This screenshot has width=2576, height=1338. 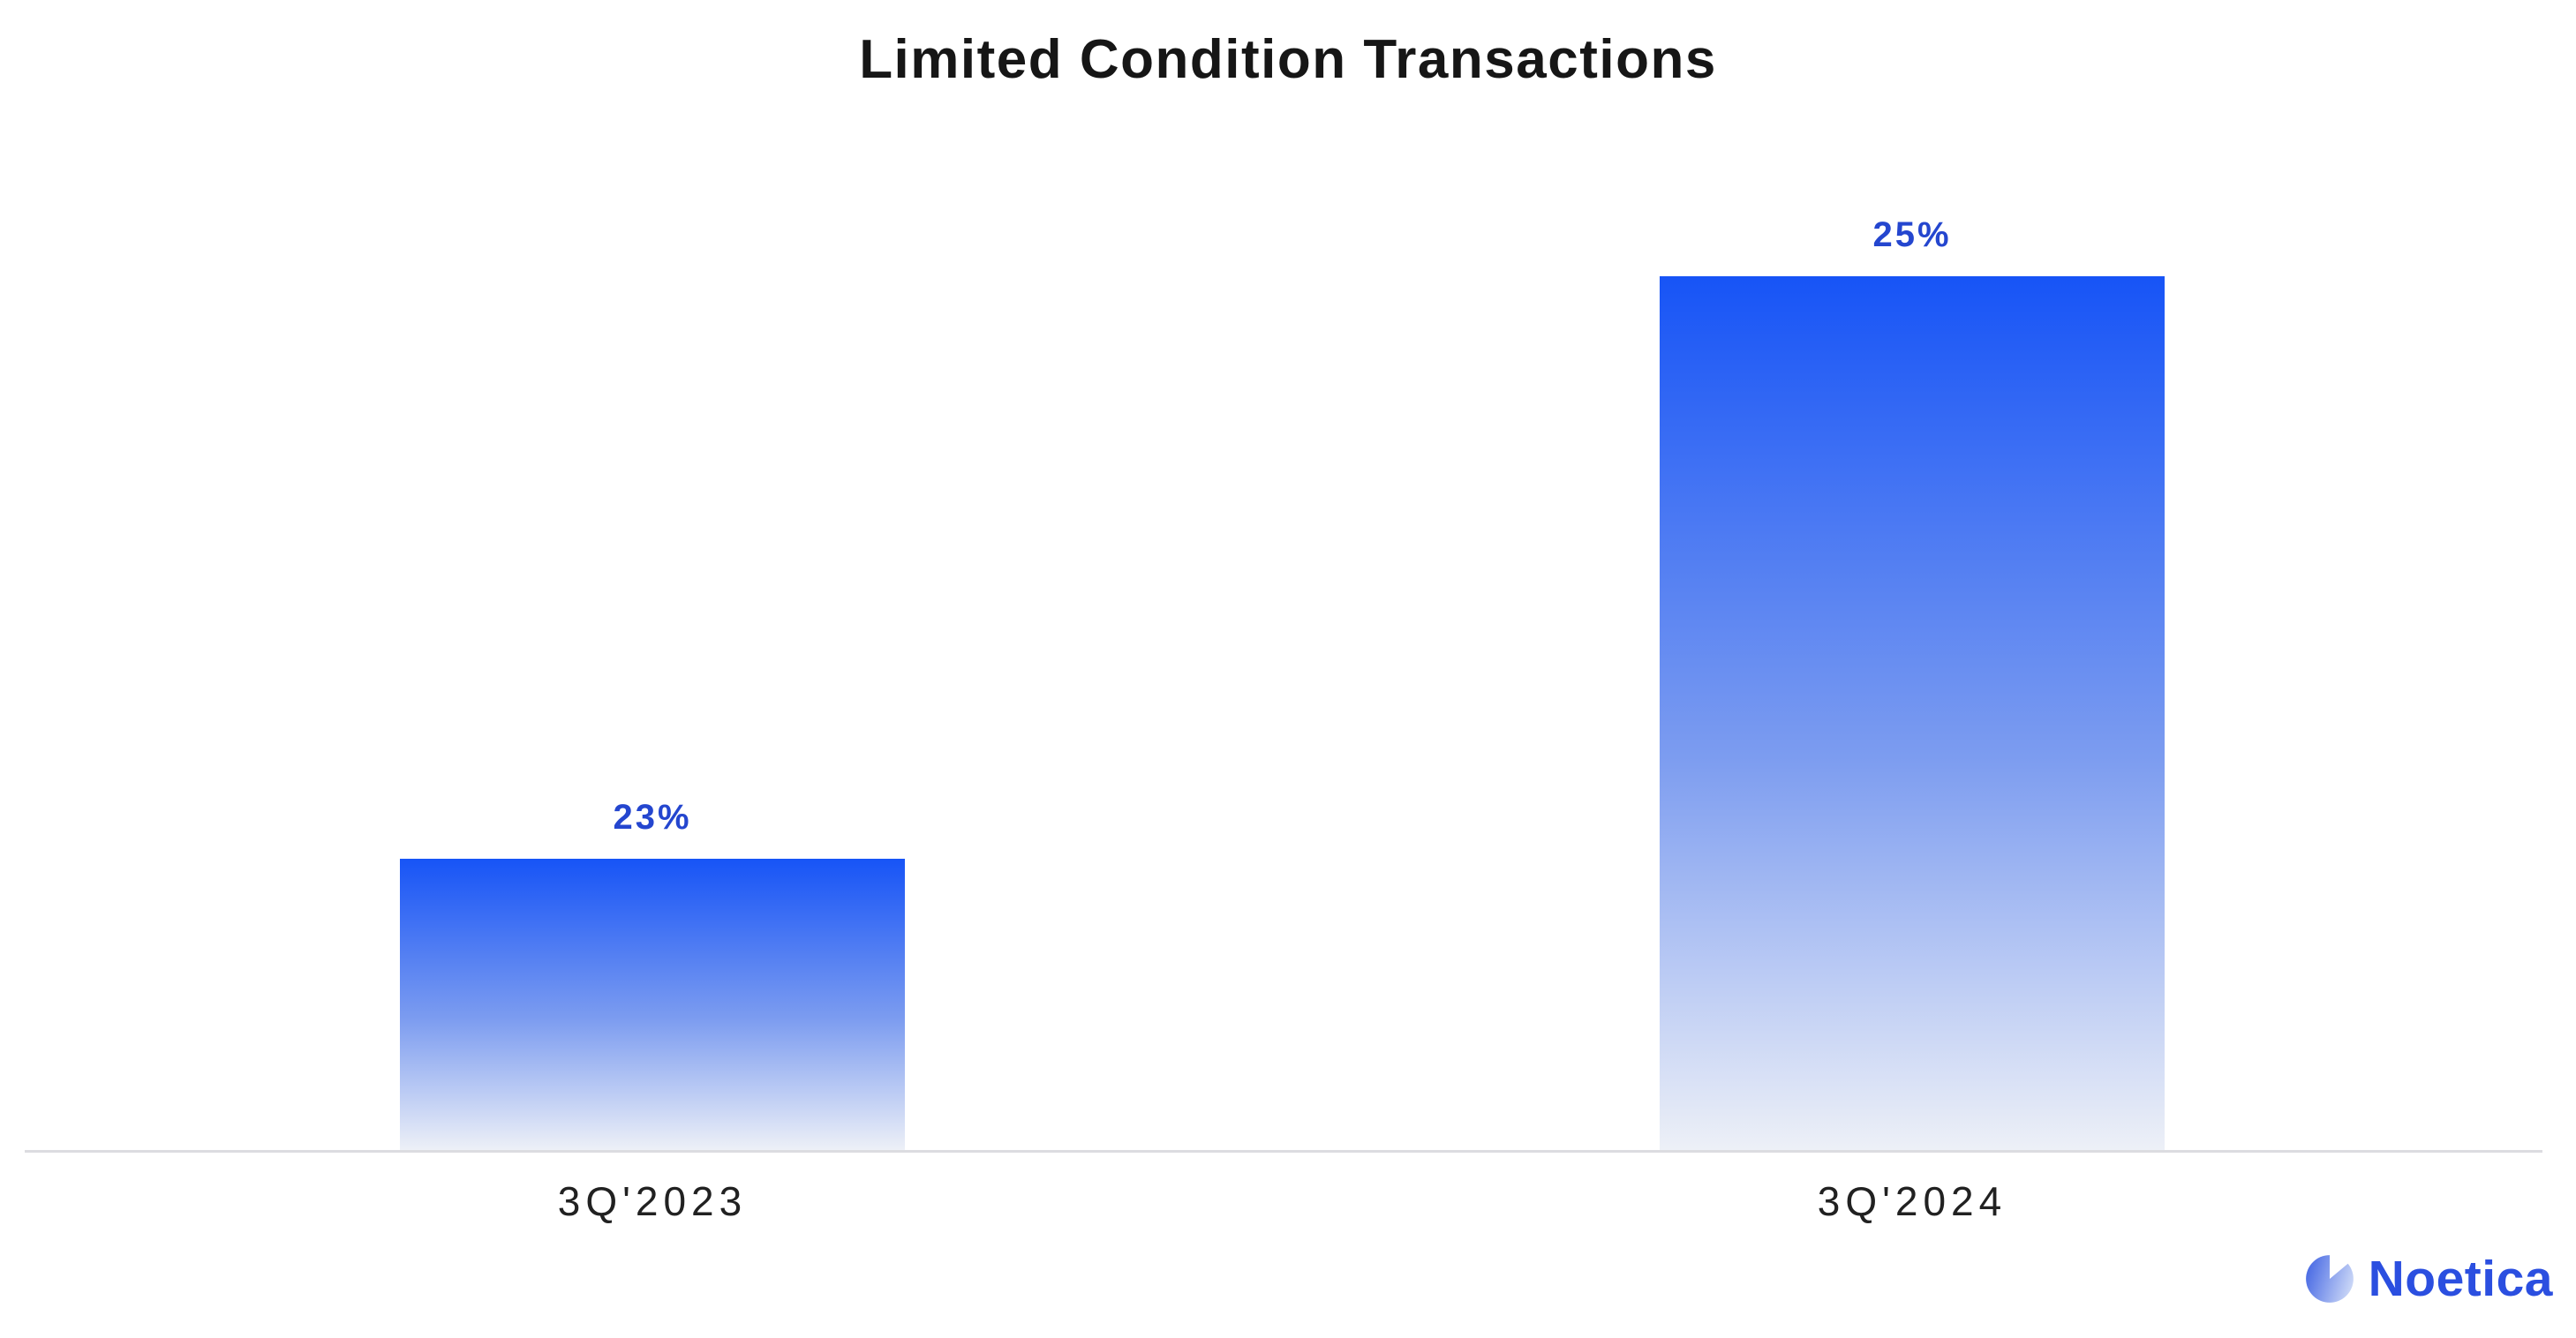 What do you see at coordinates (2461, 1279) in the screenshot?
I see `logo-text: Noetica` at bounding box center [2461, 1279].